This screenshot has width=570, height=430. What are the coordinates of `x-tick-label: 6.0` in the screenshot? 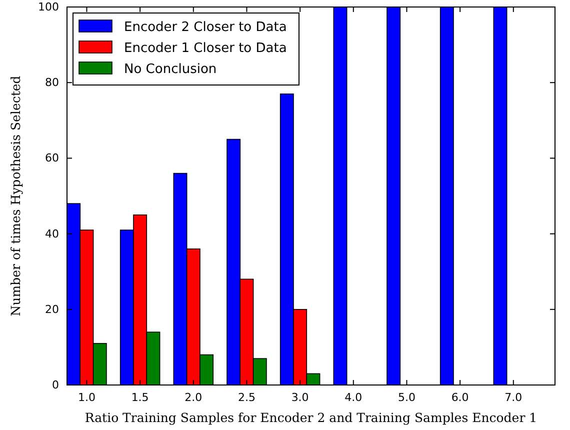 It's located at (460, 397).